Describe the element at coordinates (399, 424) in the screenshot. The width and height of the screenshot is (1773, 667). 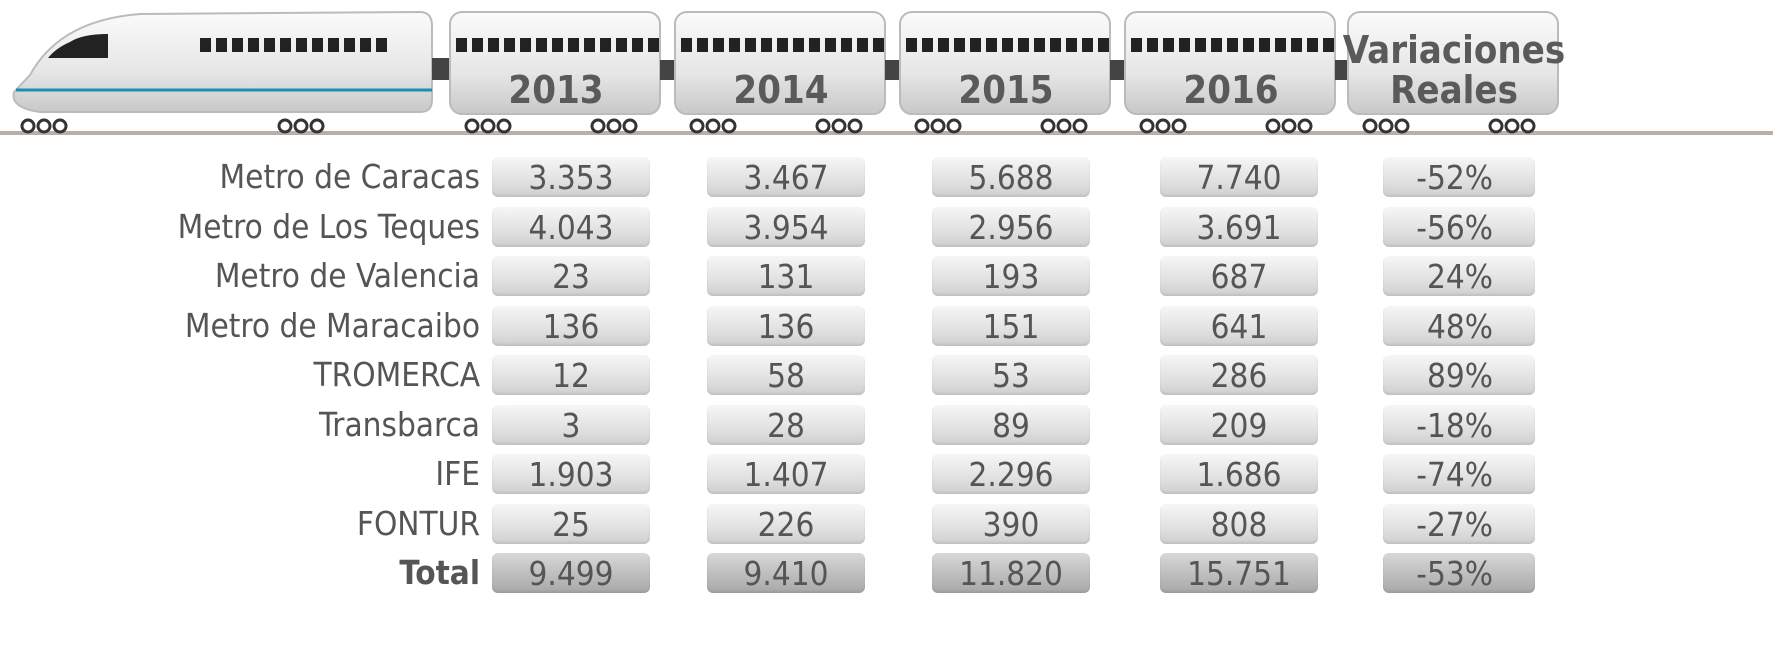
I see `row-label: Transbarca` at that location.